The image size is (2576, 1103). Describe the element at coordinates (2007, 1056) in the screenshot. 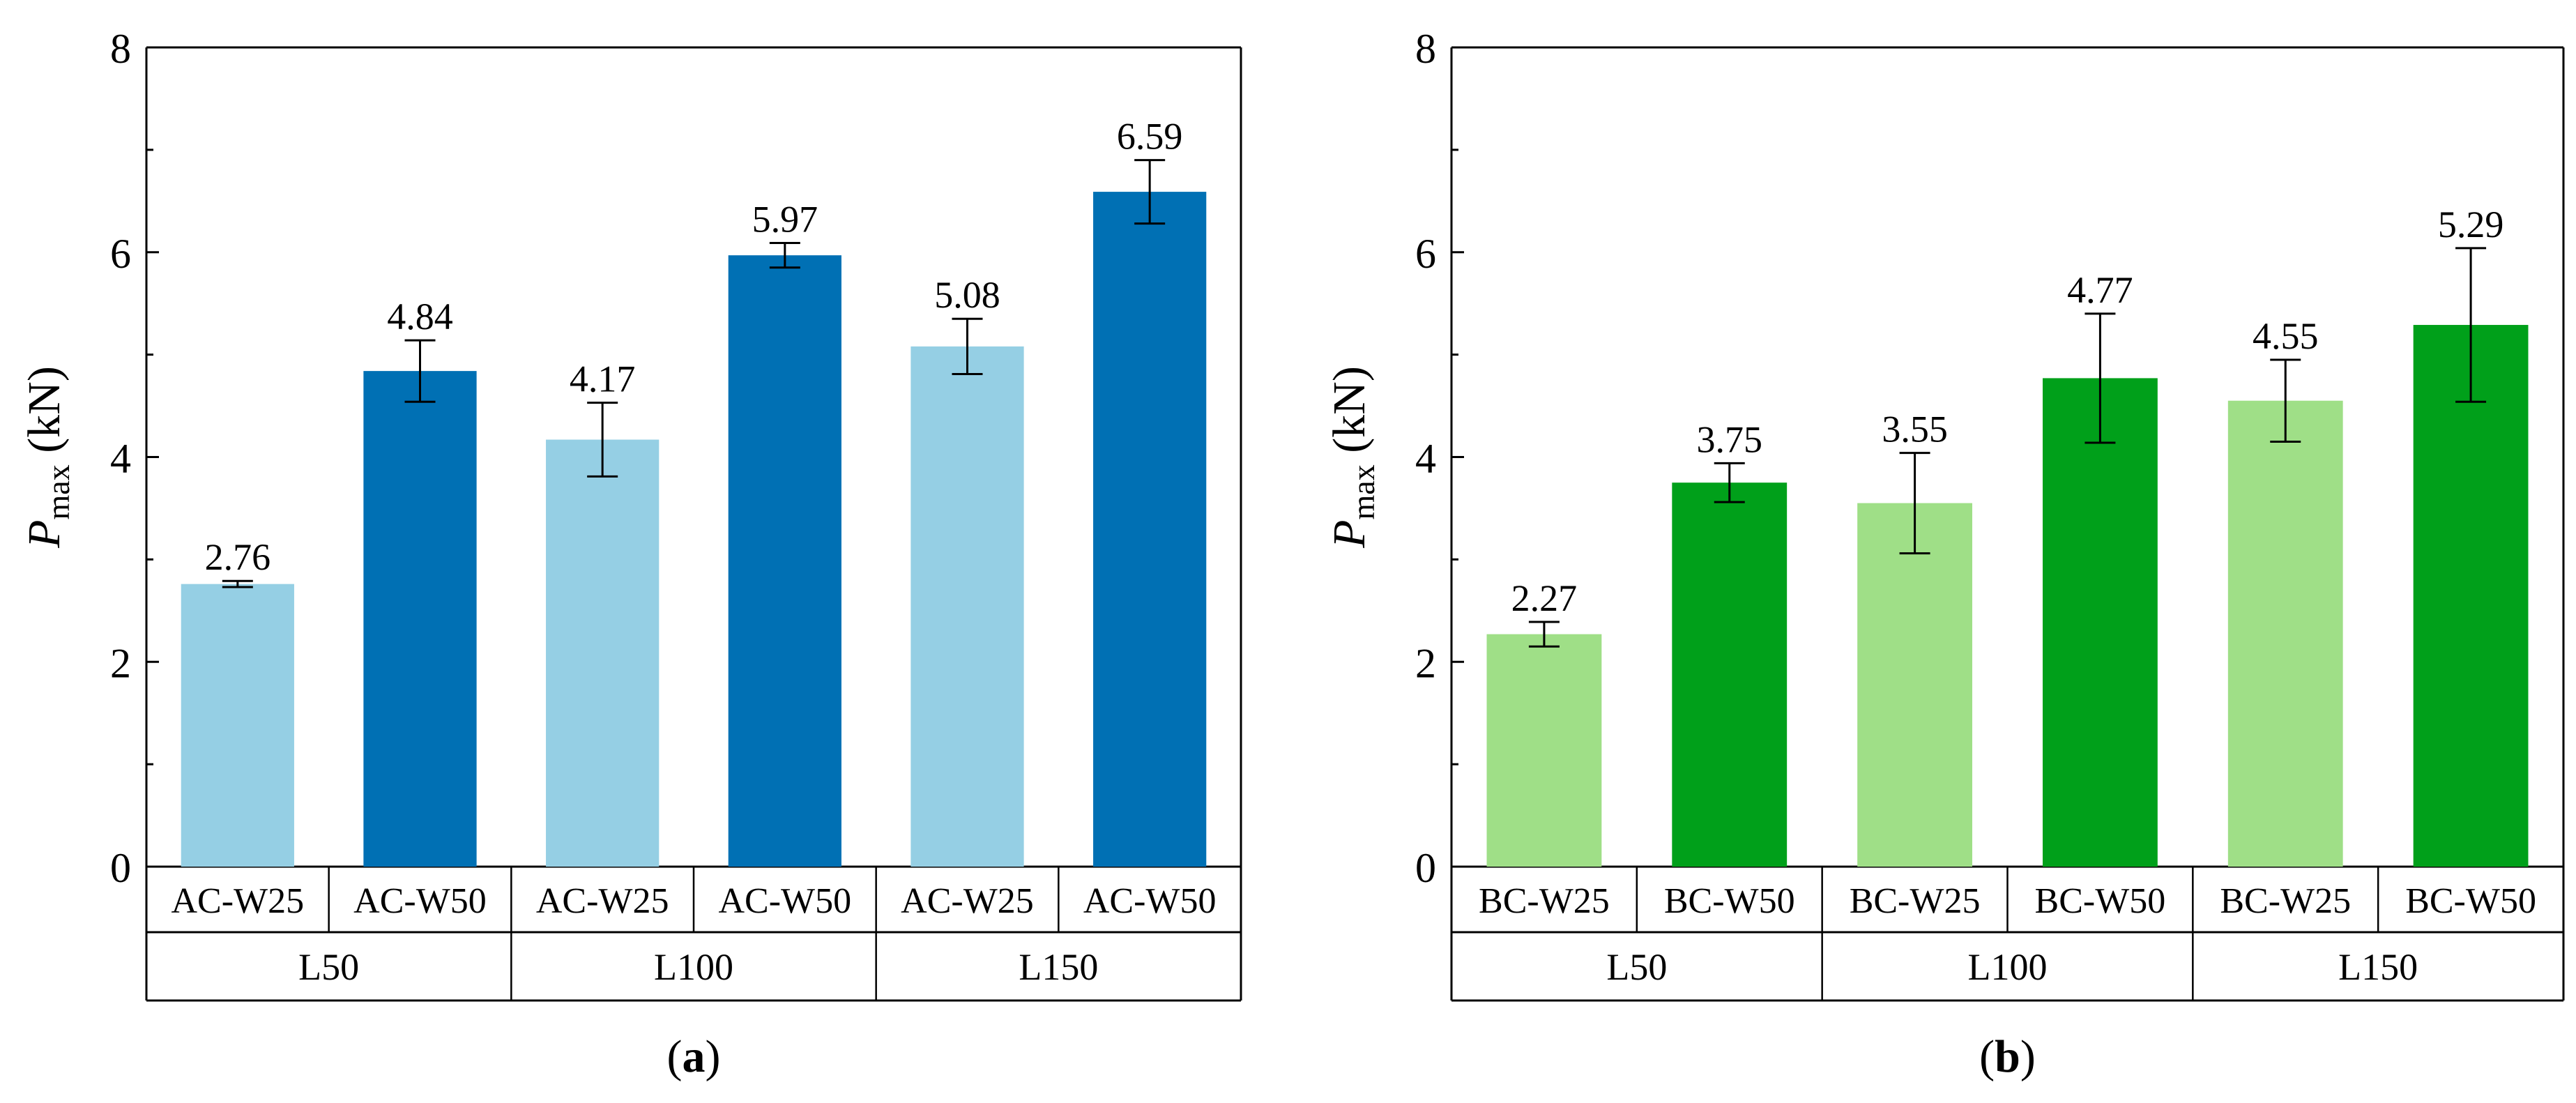

I see `panel-caption: (b)` at that location.